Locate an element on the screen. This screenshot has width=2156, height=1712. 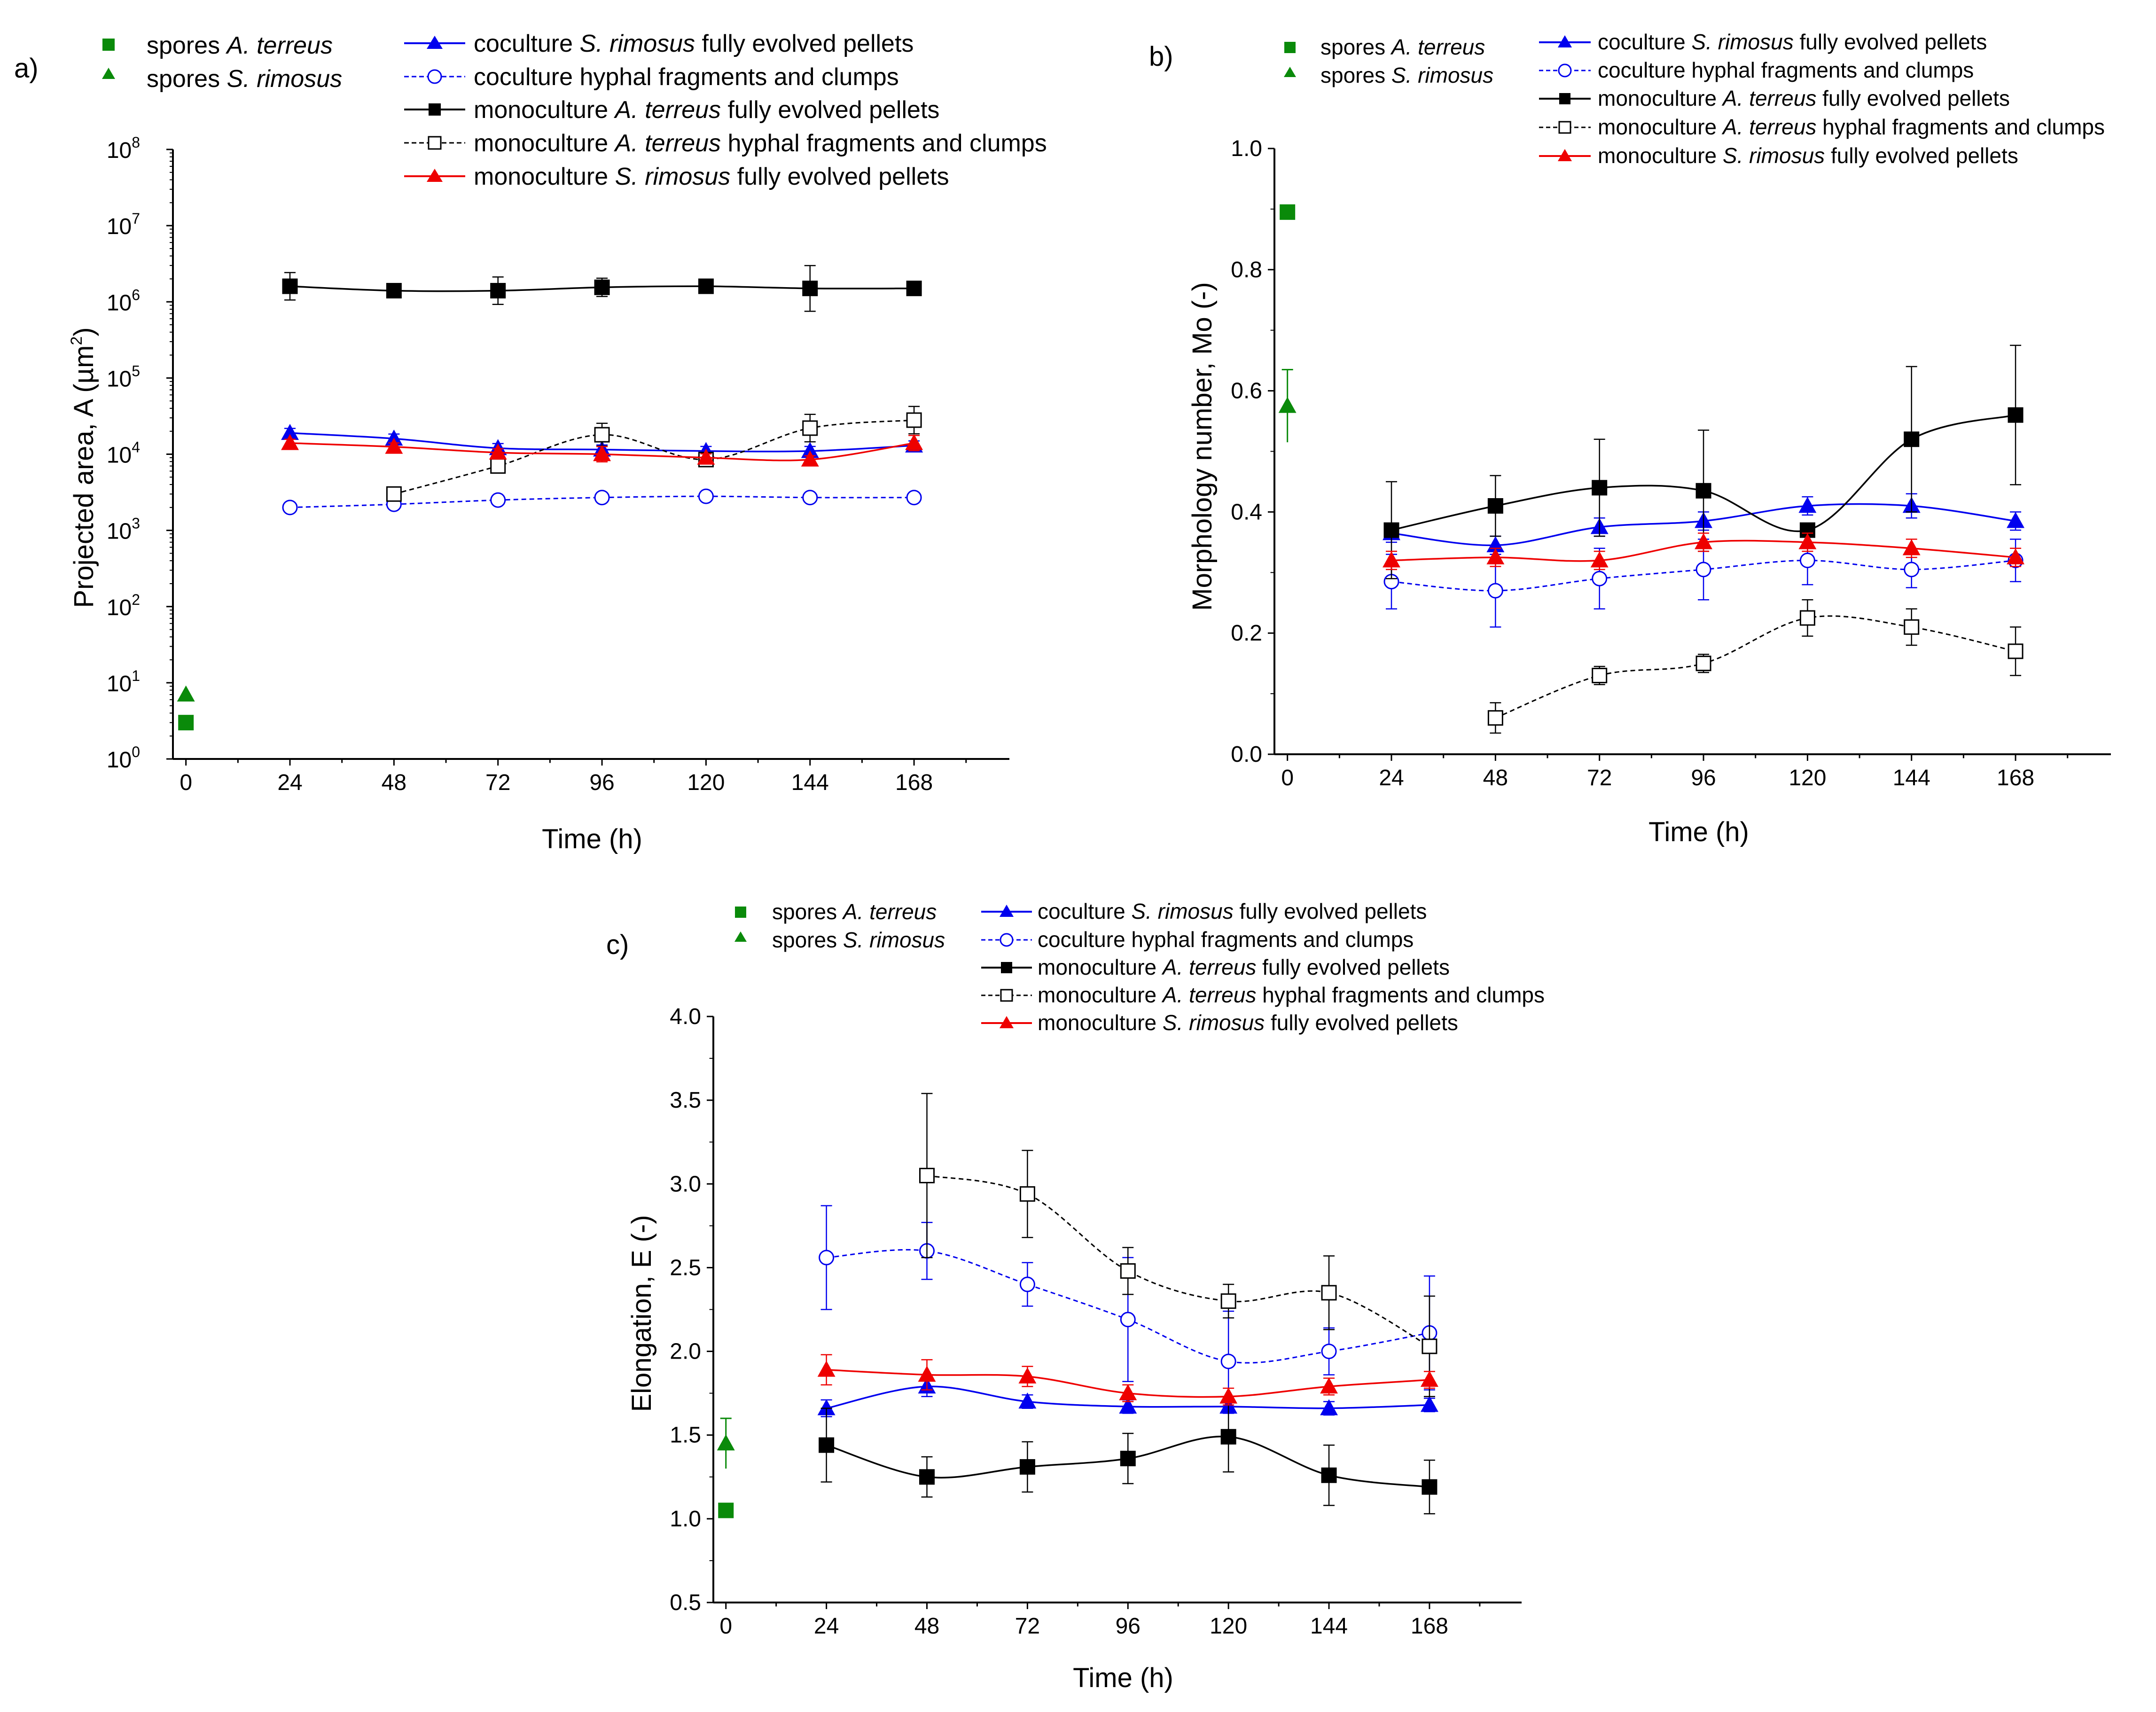
x-tick-label: 96 is located at coordinates (1704, 778).